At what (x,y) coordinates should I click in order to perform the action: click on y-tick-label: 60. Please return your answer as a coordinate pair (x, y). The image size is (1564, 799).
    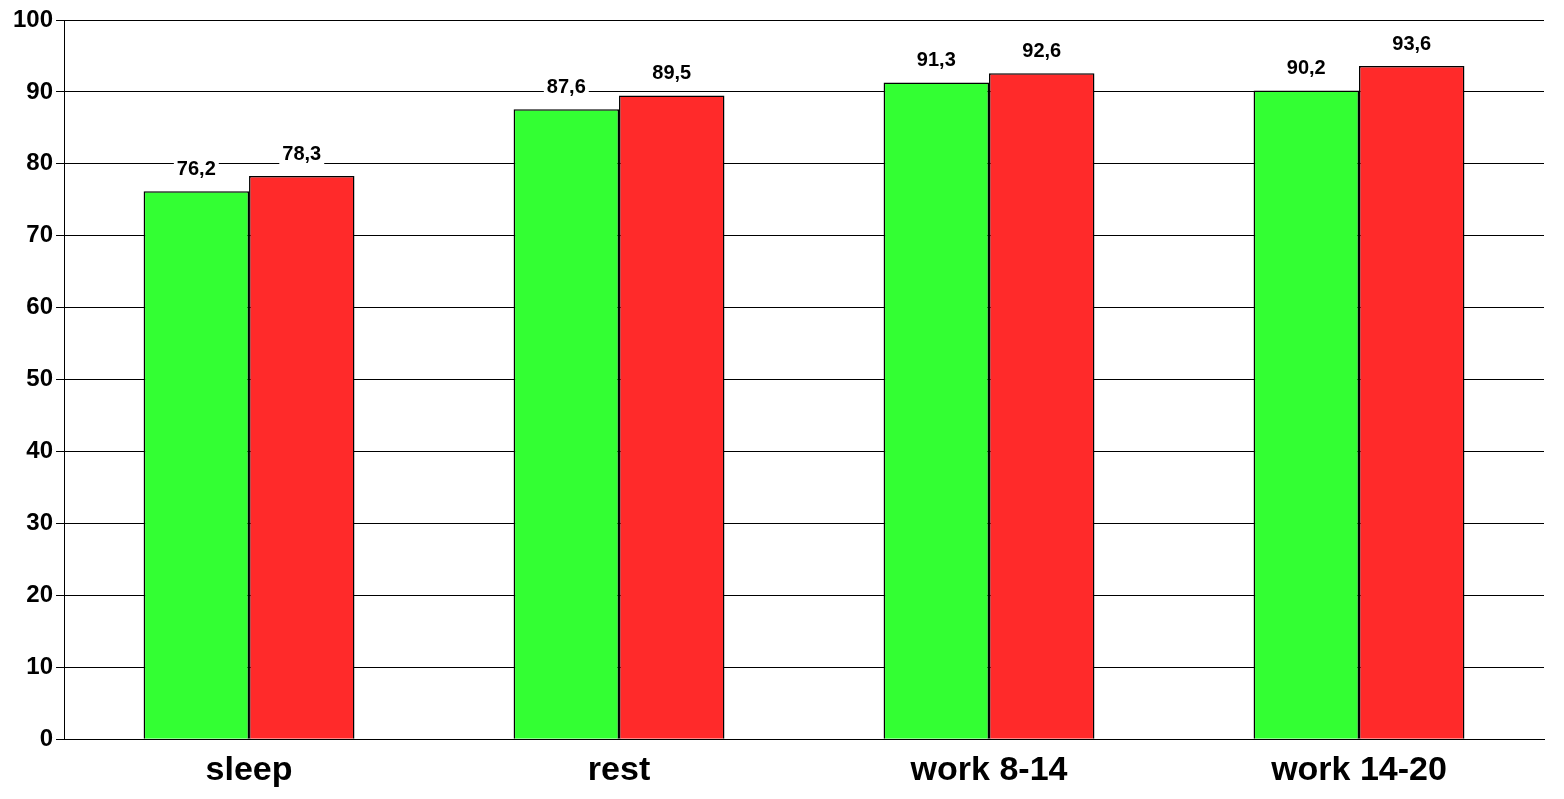
    Looking at the image, I should click on (40, 306).